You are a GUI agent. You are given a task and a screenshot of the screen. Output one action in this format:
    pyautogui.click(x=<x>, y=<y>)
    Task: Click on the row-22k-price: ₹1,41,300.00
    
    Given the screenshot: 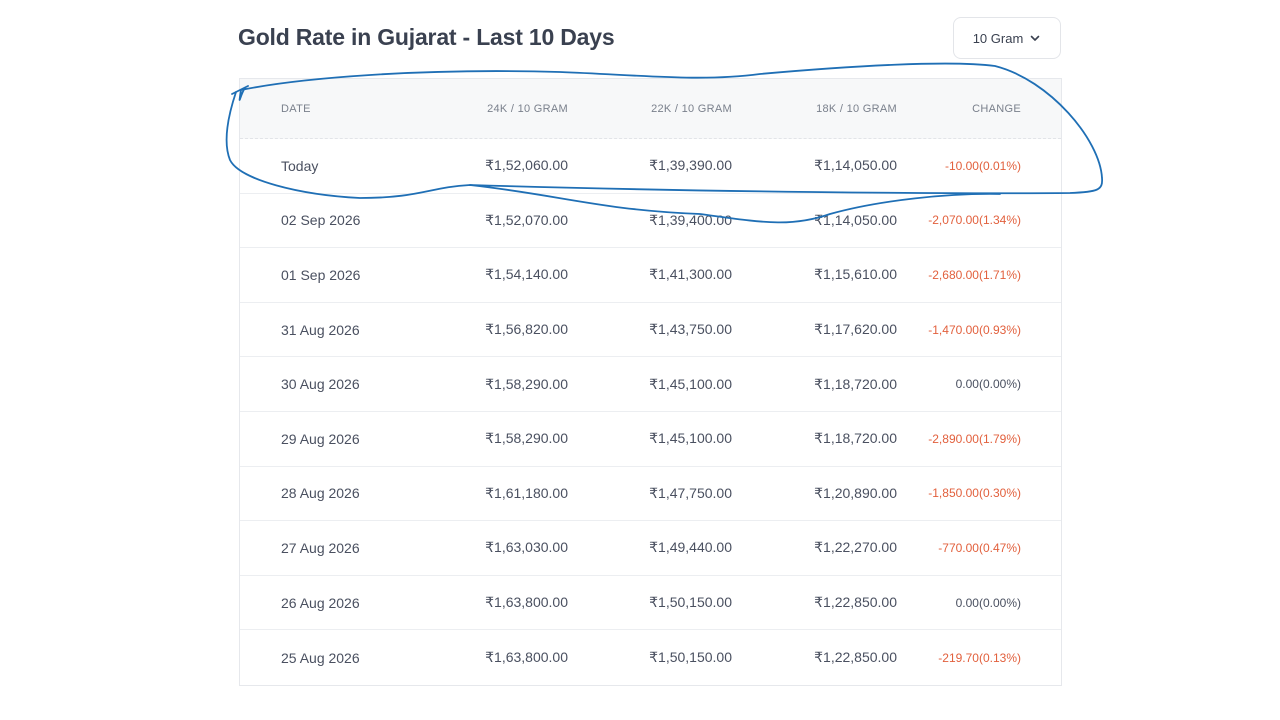 What is the action you would take?
    pyautogui.click(x=690, y=274)
    